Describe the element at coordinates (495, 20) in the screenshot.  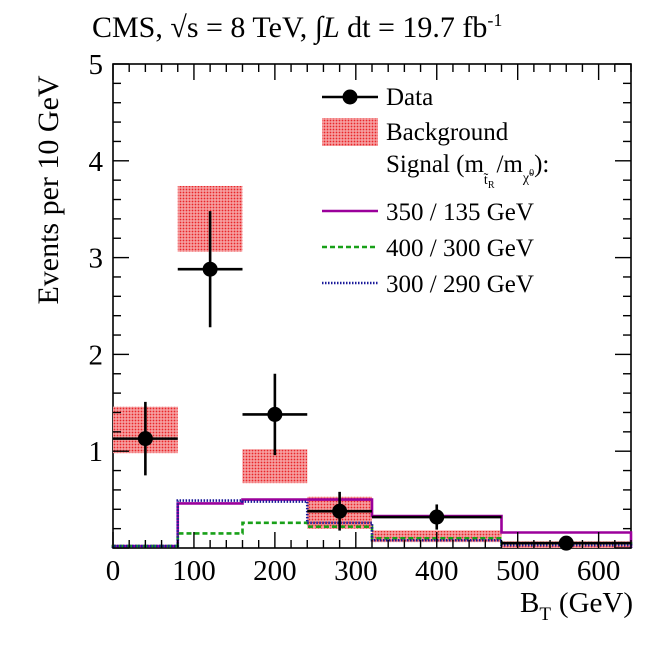
I see `lumi-exponent: -1` at that location.